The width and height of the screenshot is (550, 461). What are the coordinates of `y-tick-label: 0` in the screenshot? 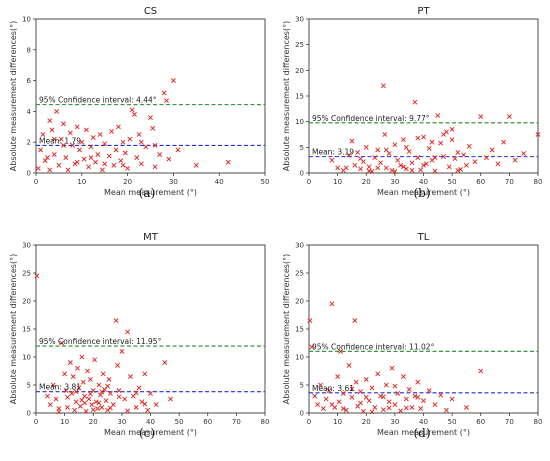 It's located at (29, 414).